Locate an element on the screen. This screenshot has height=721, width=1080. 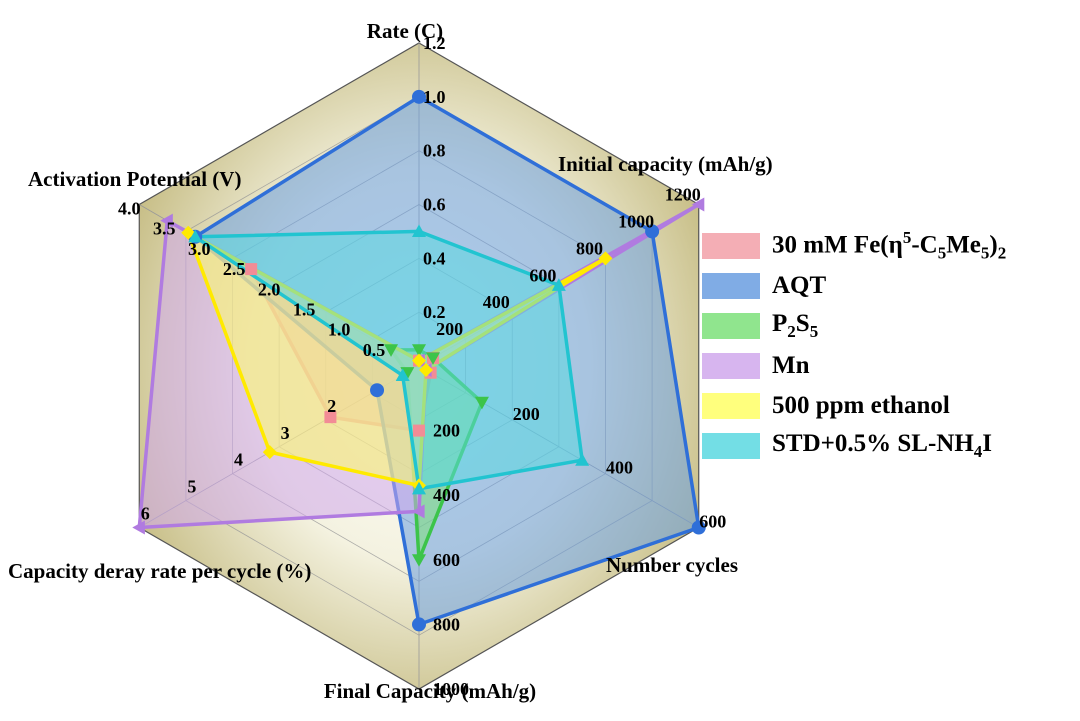
axis-title: Initial capacity (mAh/g) is located at coordinates (665, 164).